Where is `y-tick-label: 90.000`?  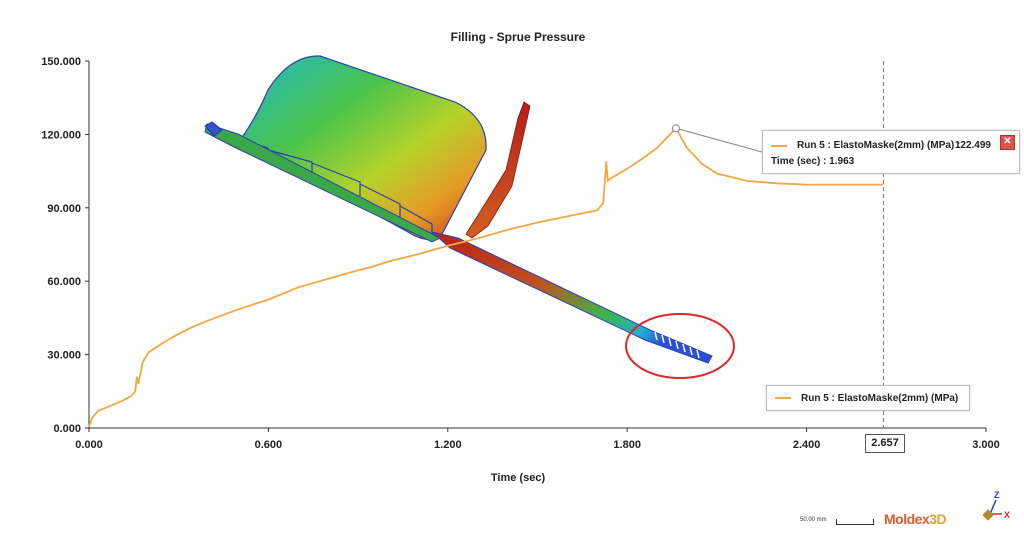 y-tick-label: 90.000 is located at coordinates (64, 209).